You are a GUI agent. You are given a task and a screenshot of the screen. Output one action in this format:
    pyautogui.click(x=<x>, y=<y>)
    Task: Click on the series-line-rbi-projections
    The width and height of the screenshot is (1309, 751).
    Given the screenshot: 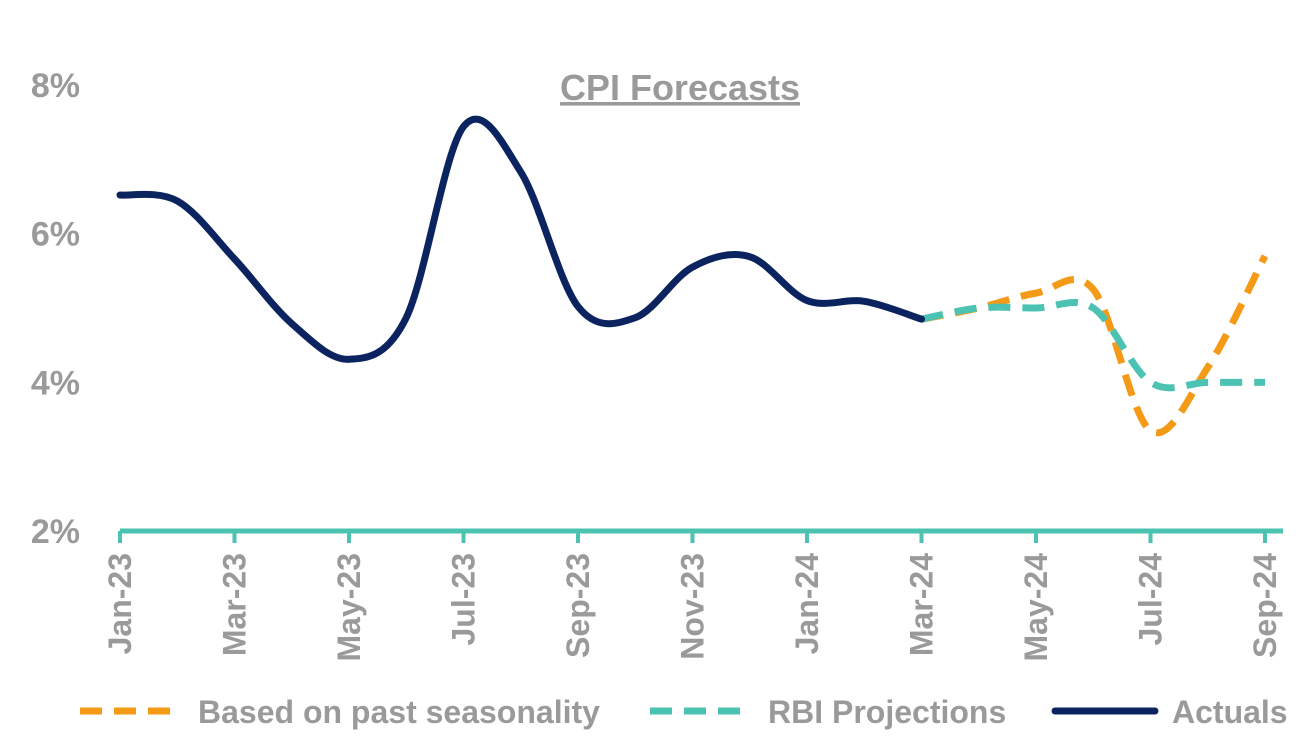 What is the action you would take?
    pyautogui.click(x=1092, y=345)
    